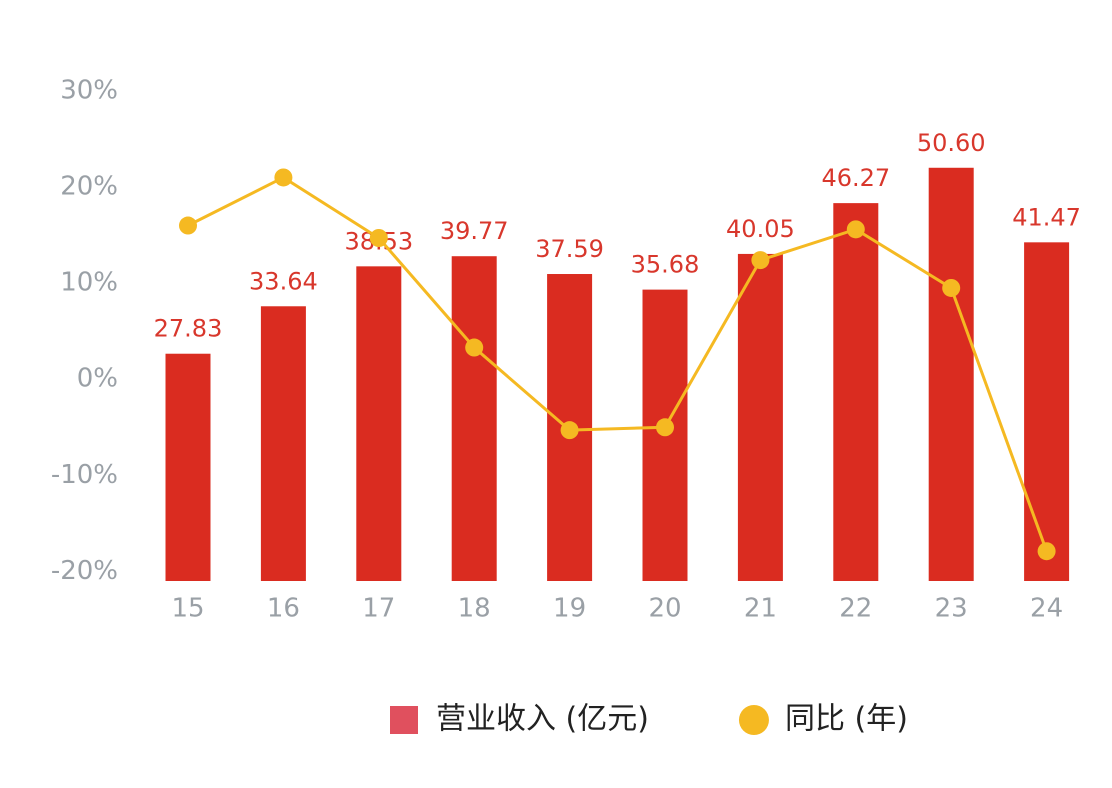  Describe the element at coordinates (846, 719) in the screenshot. I see `legend-label: 同比 (年)` at that location.